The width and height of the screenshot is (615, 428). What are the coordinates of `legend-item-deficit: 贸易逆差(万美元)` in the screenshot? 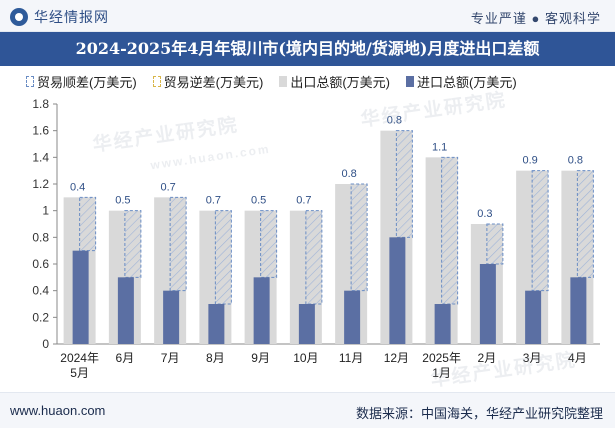 It's located at (208, 81).